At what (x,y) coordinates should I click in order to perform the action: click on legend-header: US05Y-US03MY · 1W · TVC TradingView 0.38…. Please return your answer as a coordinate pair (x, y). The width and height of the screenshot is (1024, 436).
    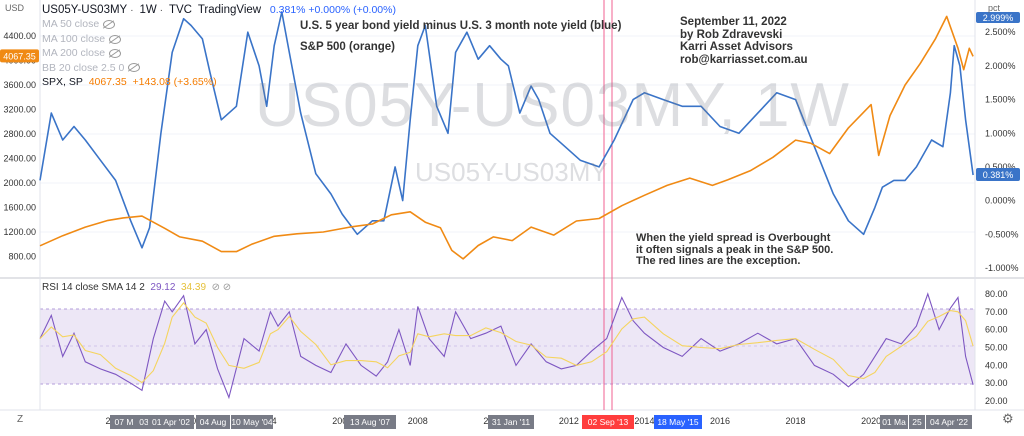
    Looking at the image, I should click on (219, 10).